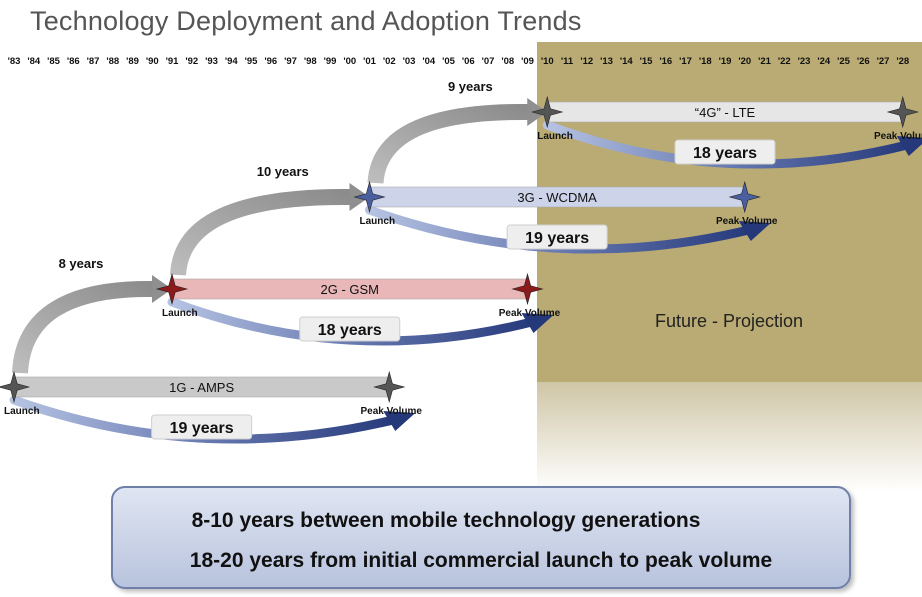 The height and width of the screenshot is (597, 922). Describe the element at coordinates (53, 61) in the screenshot. I see `year-tick-label: '85` at that location.